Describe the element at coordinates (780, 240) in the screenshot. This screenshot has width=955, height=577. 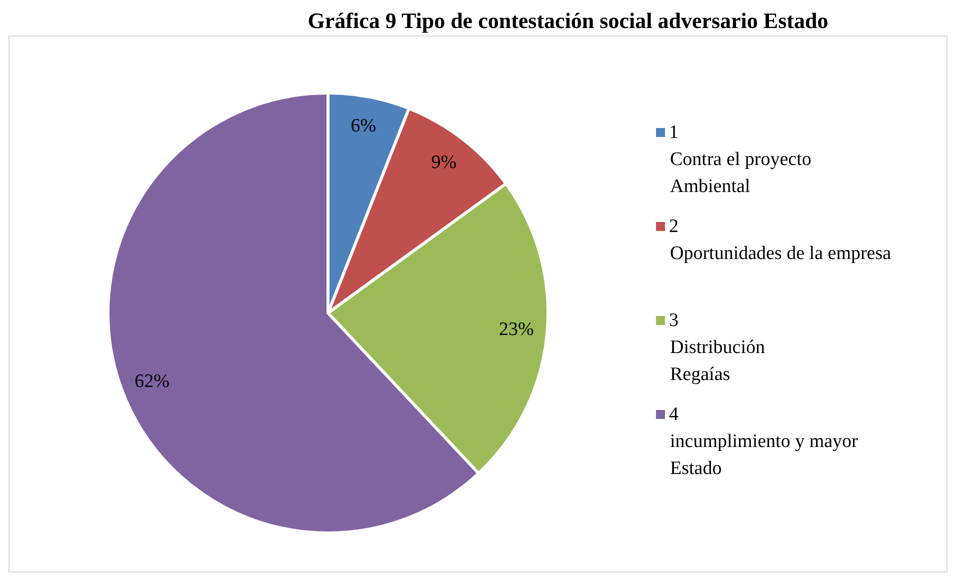
I see `legend-label: 2 Oportunidades de la empresa` at that location.